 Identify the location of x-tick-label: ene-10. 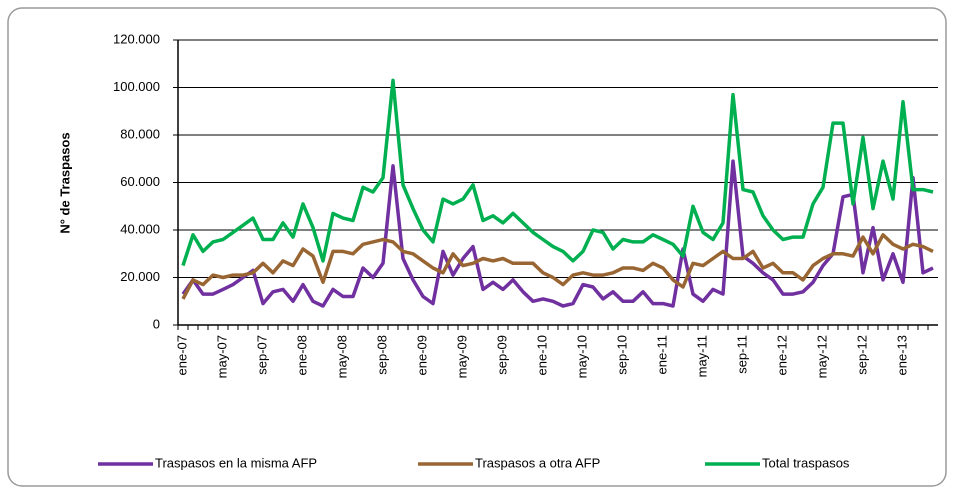
(541, 355).